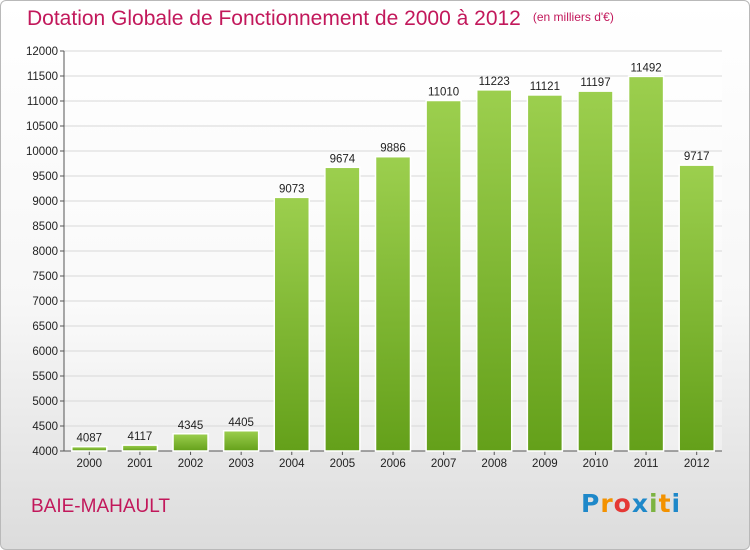 The image size is (750, 550). What do you see at coordinates (190, 442) in the screenshot?
I see `bar-2002` at bounding box center [190, 442].